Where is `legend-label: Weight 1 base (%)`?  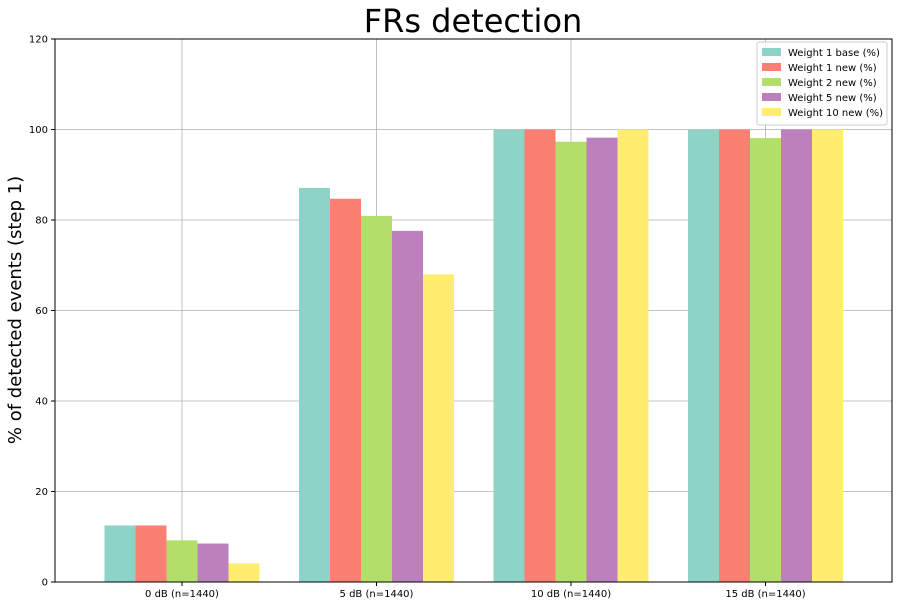 legend-label: Weight 1 base (%) is located at coordinates (834, 53).